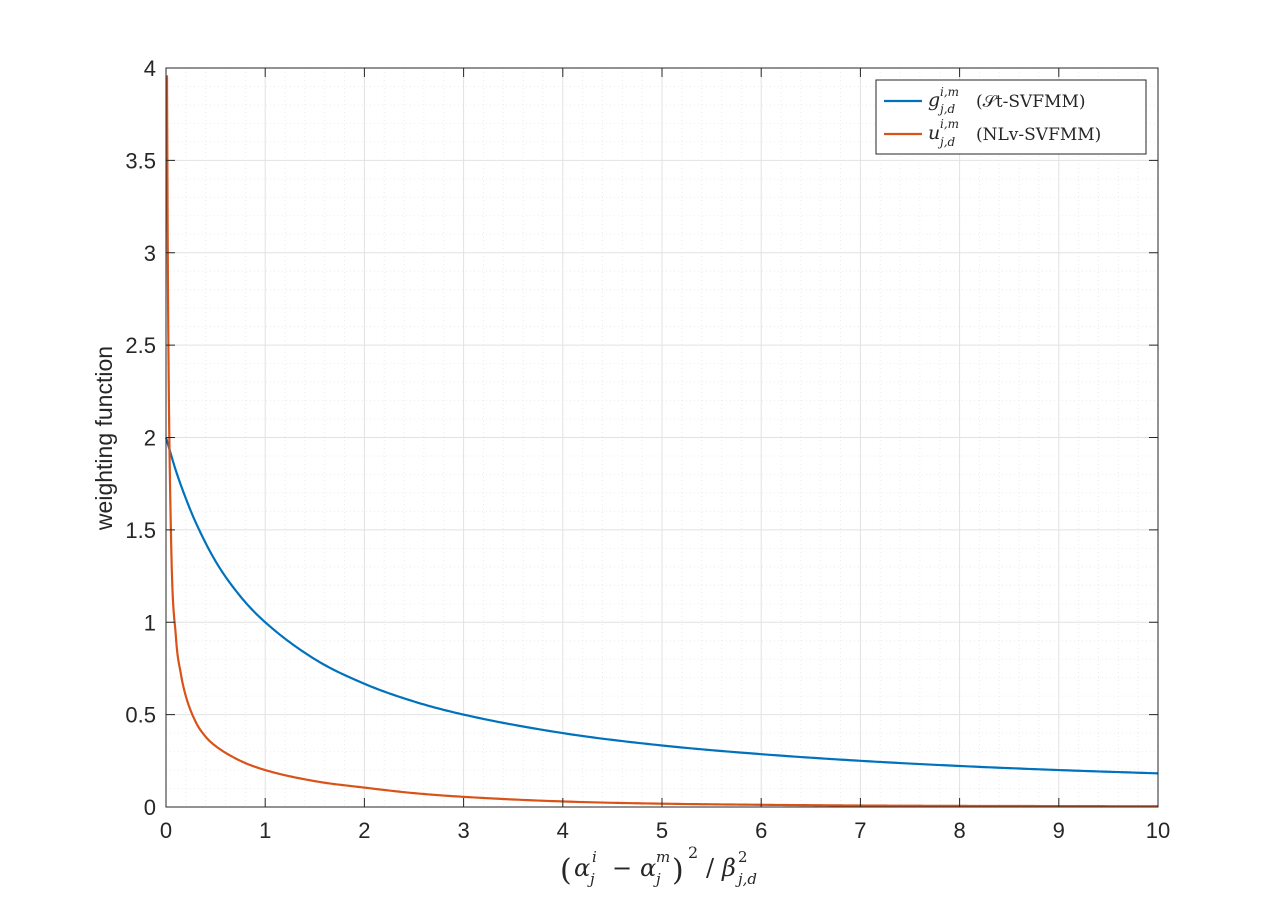 The height and width of the screenshot is (907, 1280). Describe the element at coordinates (678, 870) in the screenshot. I see `xlabel-close-paren: )` at that location.